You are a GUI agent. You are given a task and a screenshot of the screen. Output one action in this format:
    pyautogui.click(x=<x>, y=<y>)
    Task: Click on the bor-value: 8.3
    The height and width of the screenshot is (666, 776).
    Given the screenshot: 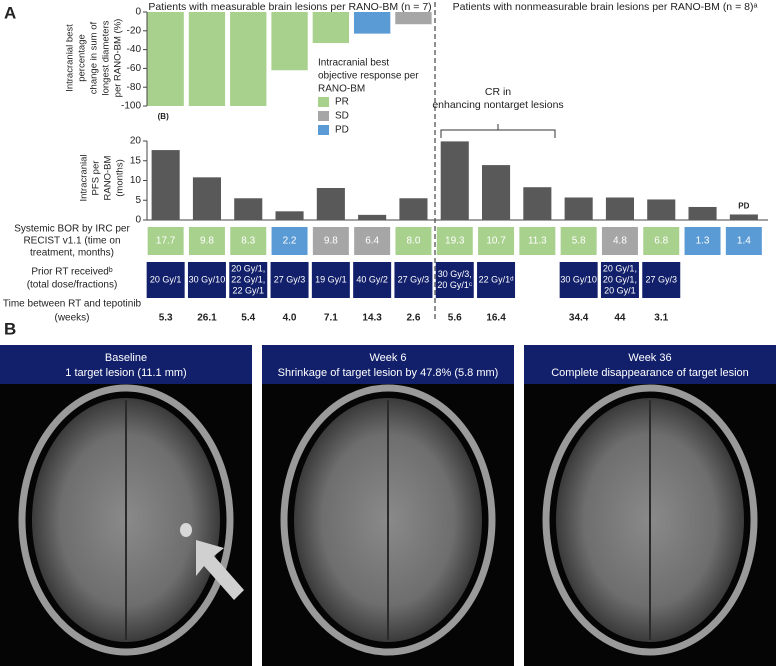 What is the action you would take?
    pyautogui.click(x=248, y=241)
    